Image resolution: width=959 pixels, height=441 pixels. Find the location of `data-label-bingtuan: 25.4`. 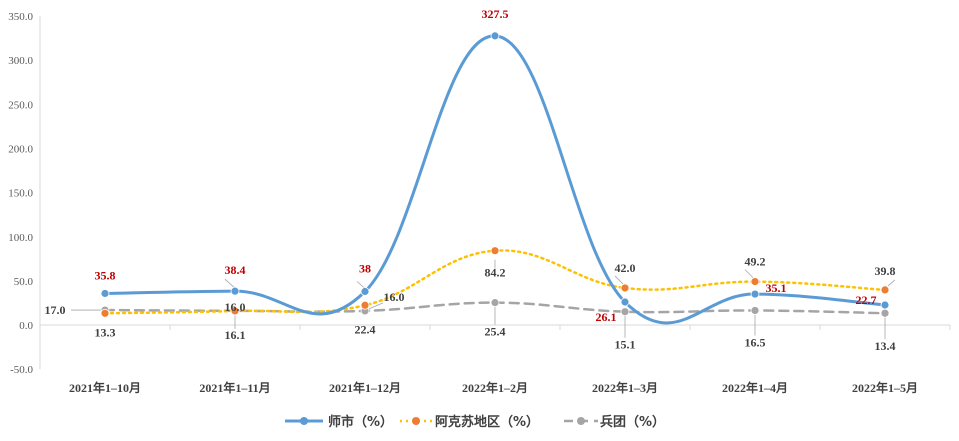

data-label-bingtuan: 25.4 is located at coordinates (495, 332).